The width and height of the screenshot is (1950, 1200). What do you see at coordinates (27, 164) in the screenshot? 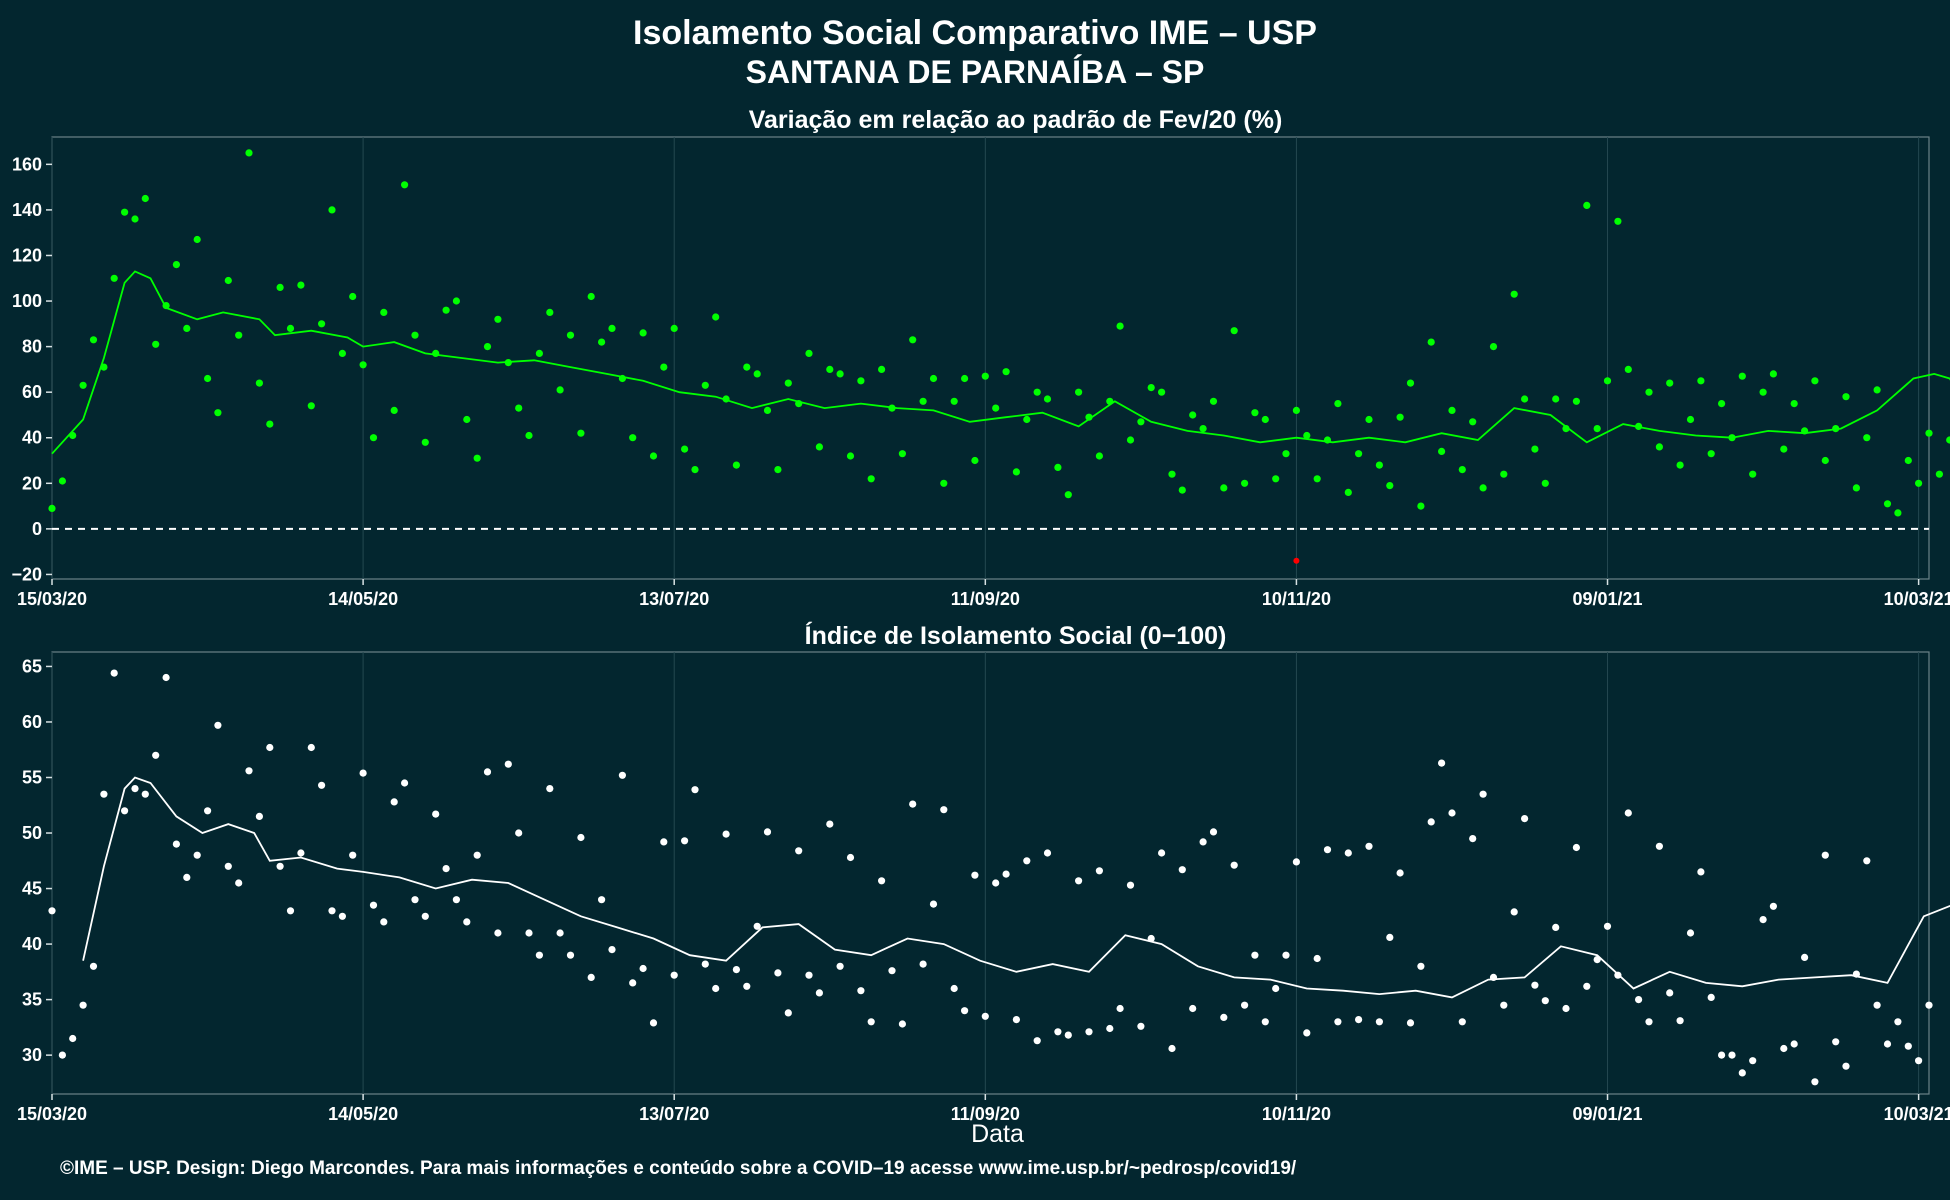
I see `y-tick-label: 160` at bounding box center [27, 164].